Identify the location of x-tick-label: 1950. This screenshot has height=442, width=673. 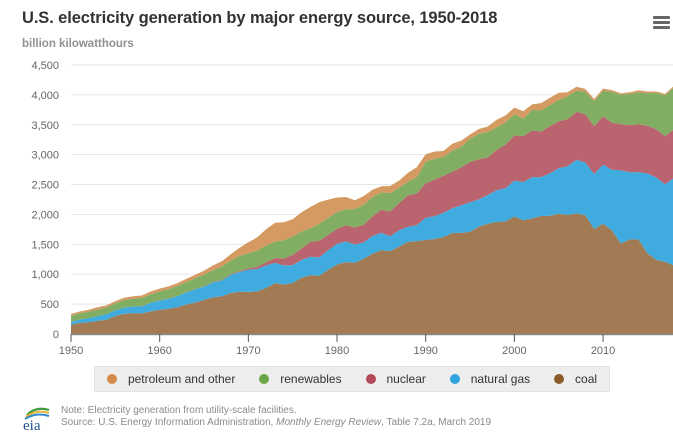
(71, 351).